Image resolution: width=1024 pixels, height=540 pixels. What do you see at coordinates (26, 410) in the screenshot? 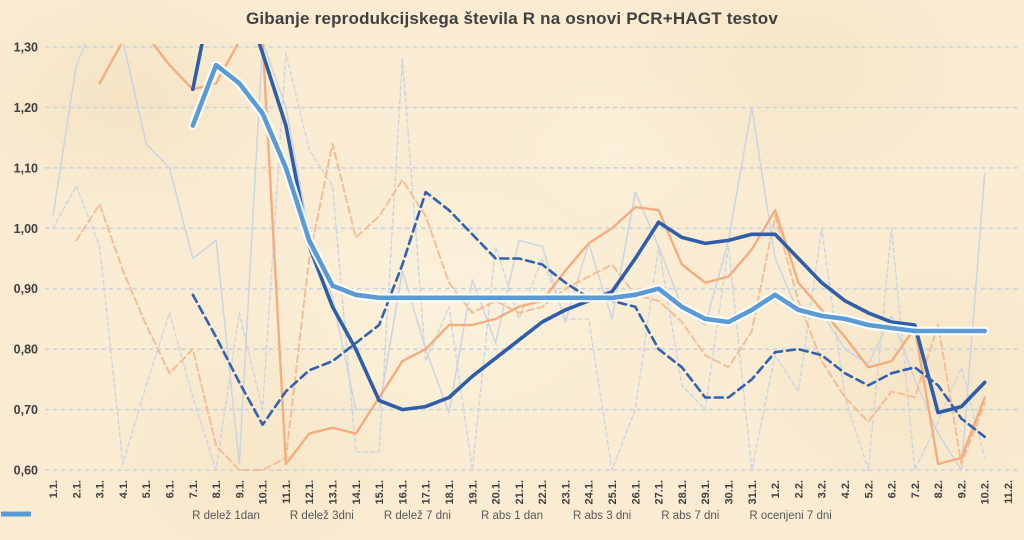
I see `y-axis-label: 0,70` at bounding box center [26, 410].